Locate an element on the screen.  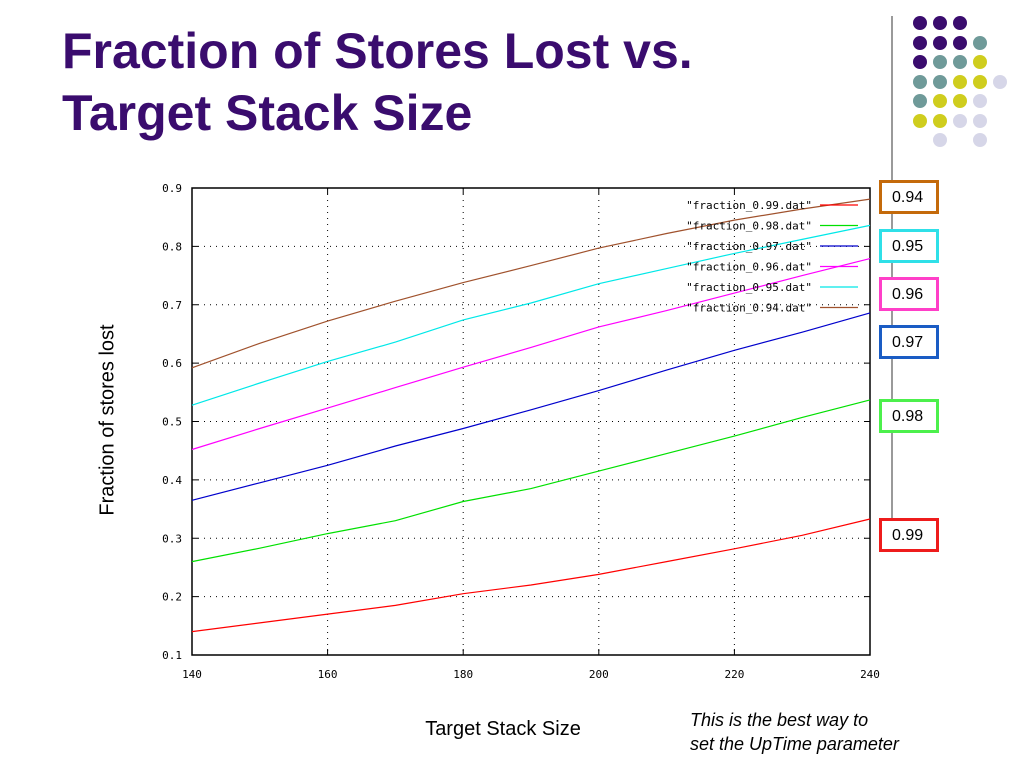
footnote-line-1: This is the best way to is located at coordinates (779, 720).